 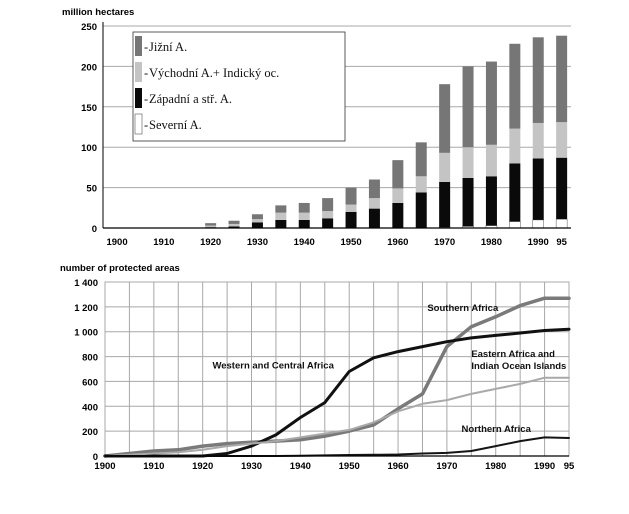 I want to click on bottom-ytick-label: 1 200, so click(x=86, y=308).